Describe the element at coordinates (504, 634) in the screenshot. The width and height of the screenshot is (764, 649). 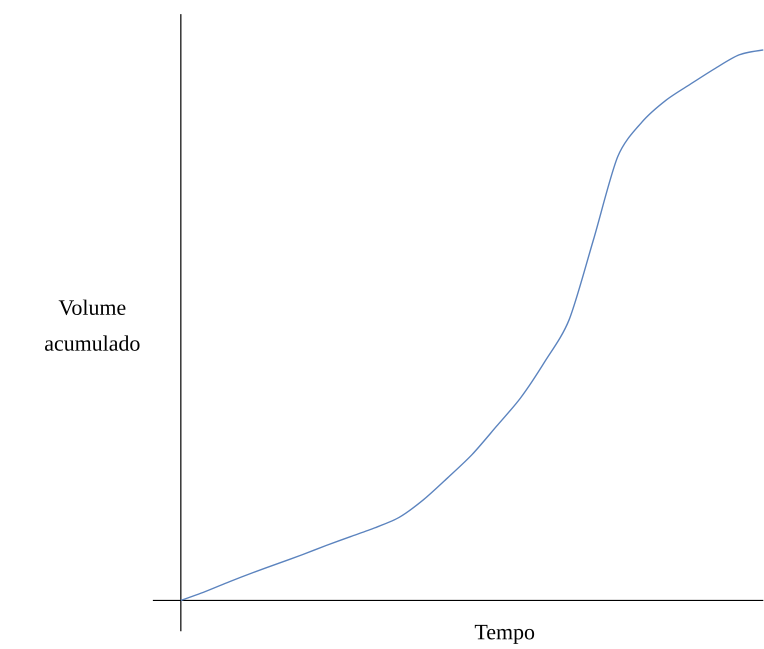
I see `x-axis-title: Tempo` at that location.